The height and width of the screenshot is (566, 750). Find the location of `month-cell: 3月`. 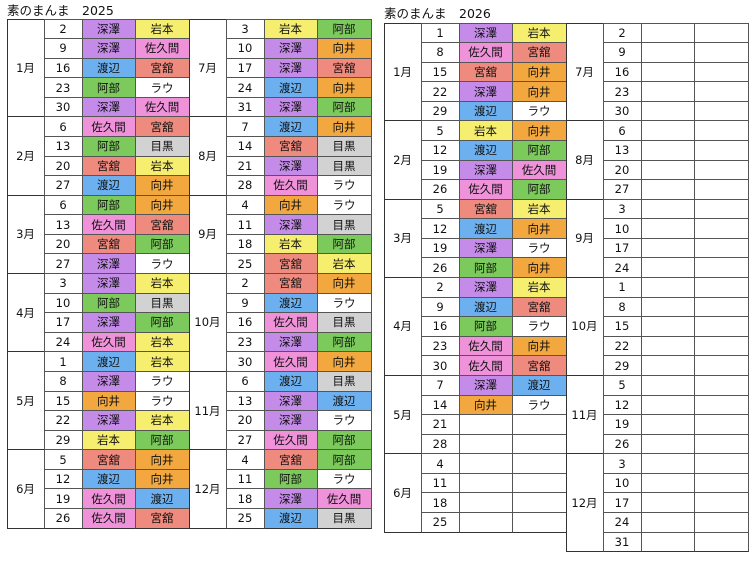

month-cell: 3月 is located at coordinates (402, 238).